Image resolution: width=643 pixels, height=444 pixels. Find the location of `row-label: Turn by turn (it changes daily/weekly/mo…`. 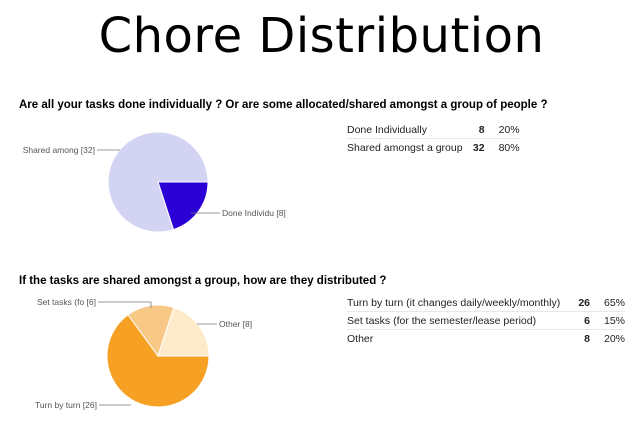

row-label: Turn by turn (it changes daily/weekly/mo… is located at coordinates (459, 303).